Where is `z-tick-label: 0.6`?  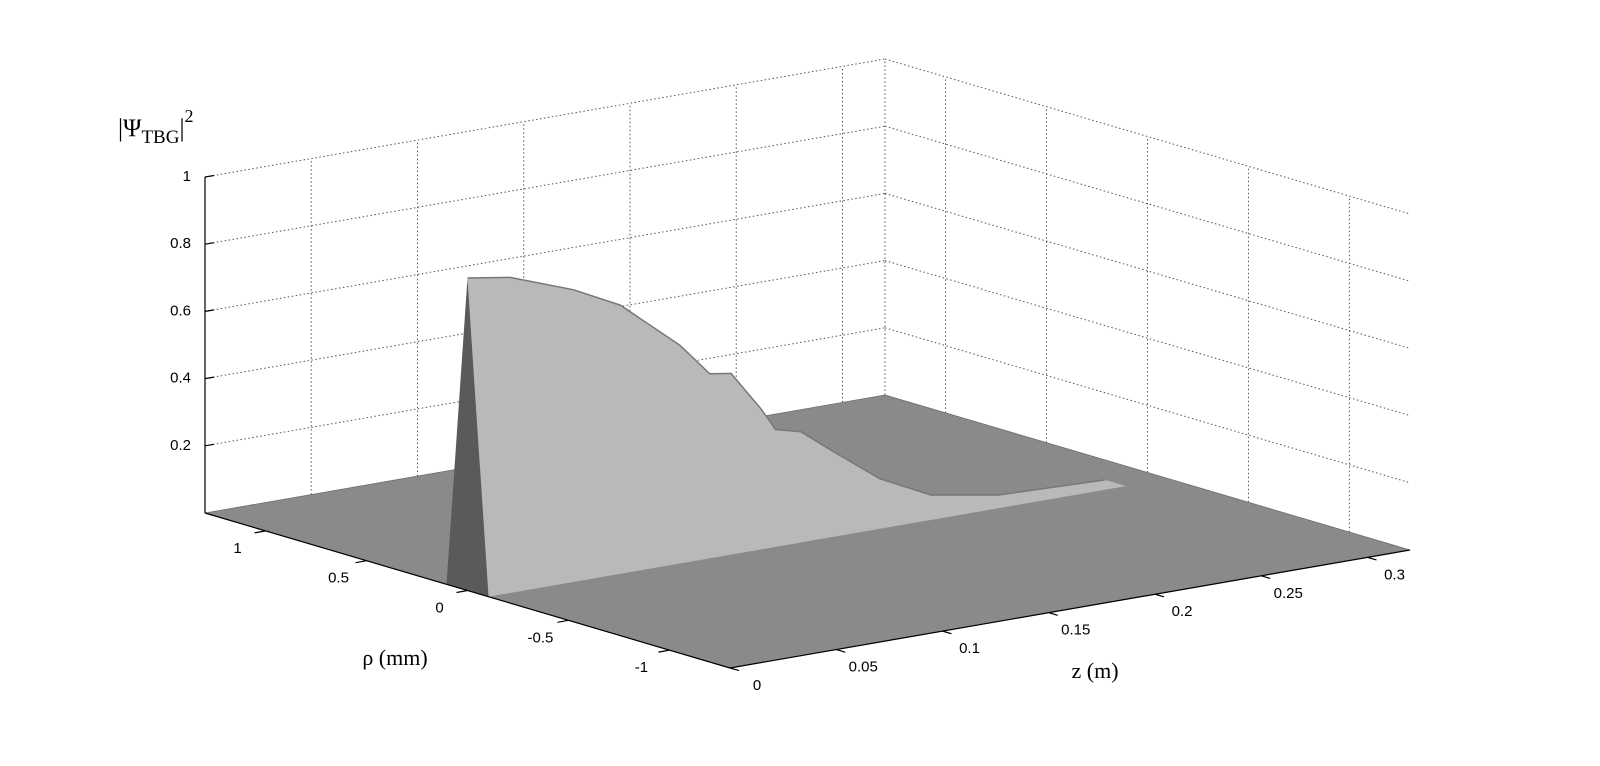 z-tick-label: 0.6 is located at coordinates (180, 310).